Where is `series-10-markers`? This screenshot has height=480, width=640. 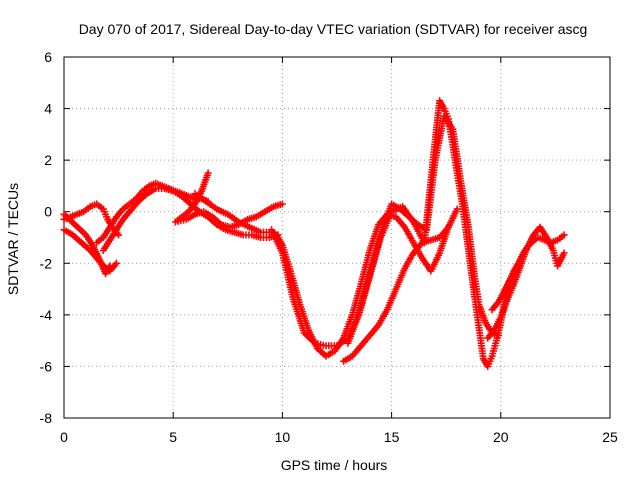
series-10-markers is located at coordinates (400, 285).